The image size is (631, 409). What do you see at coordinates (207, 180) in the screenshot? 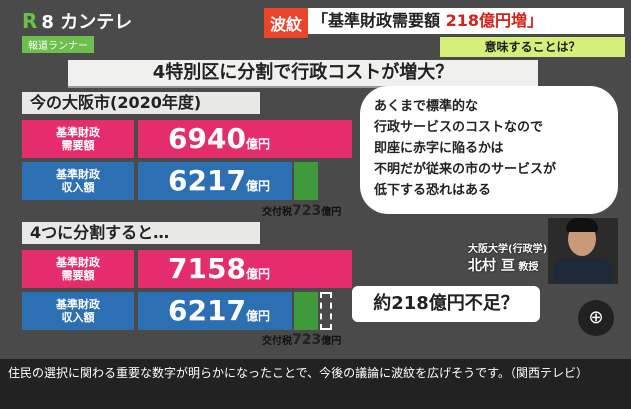
I see `current-income-value: 6217` at bounding box center [207, 180].